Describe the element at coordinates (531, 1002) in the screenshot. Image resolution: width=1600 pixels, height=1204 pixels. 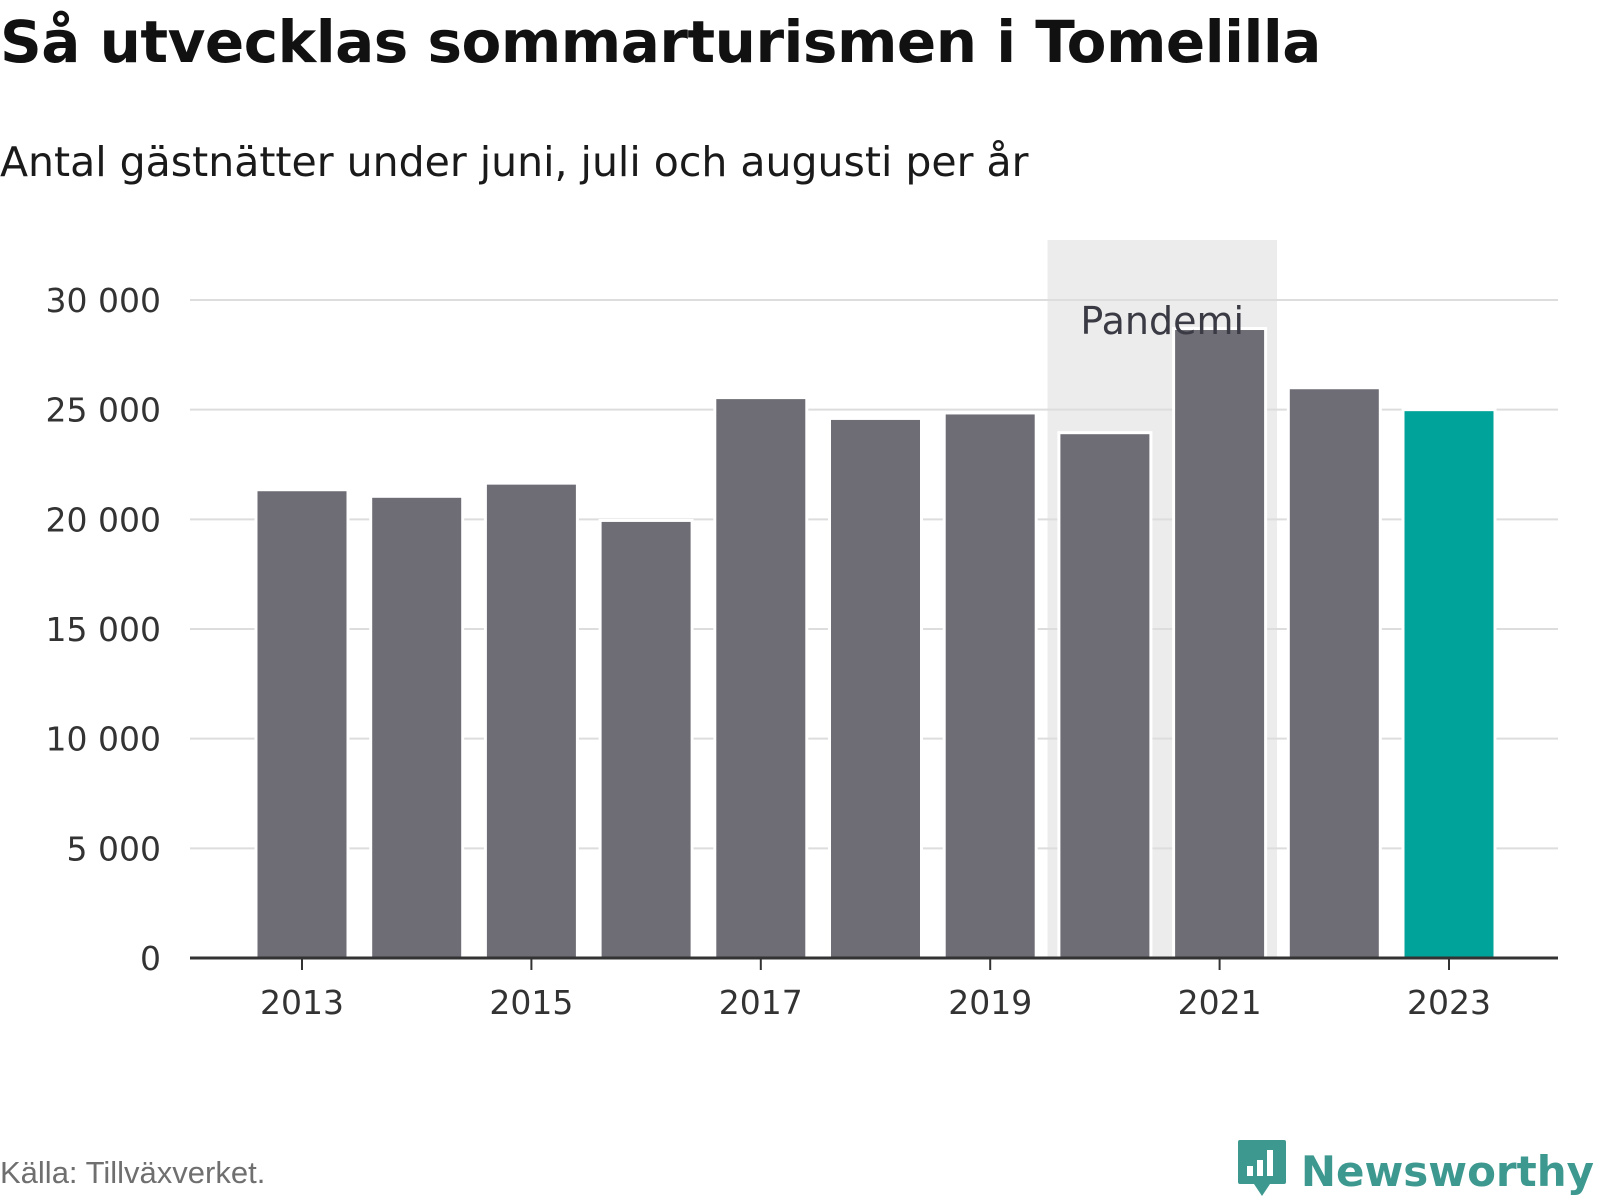
I see `x-tick-label: 2015` at that location.